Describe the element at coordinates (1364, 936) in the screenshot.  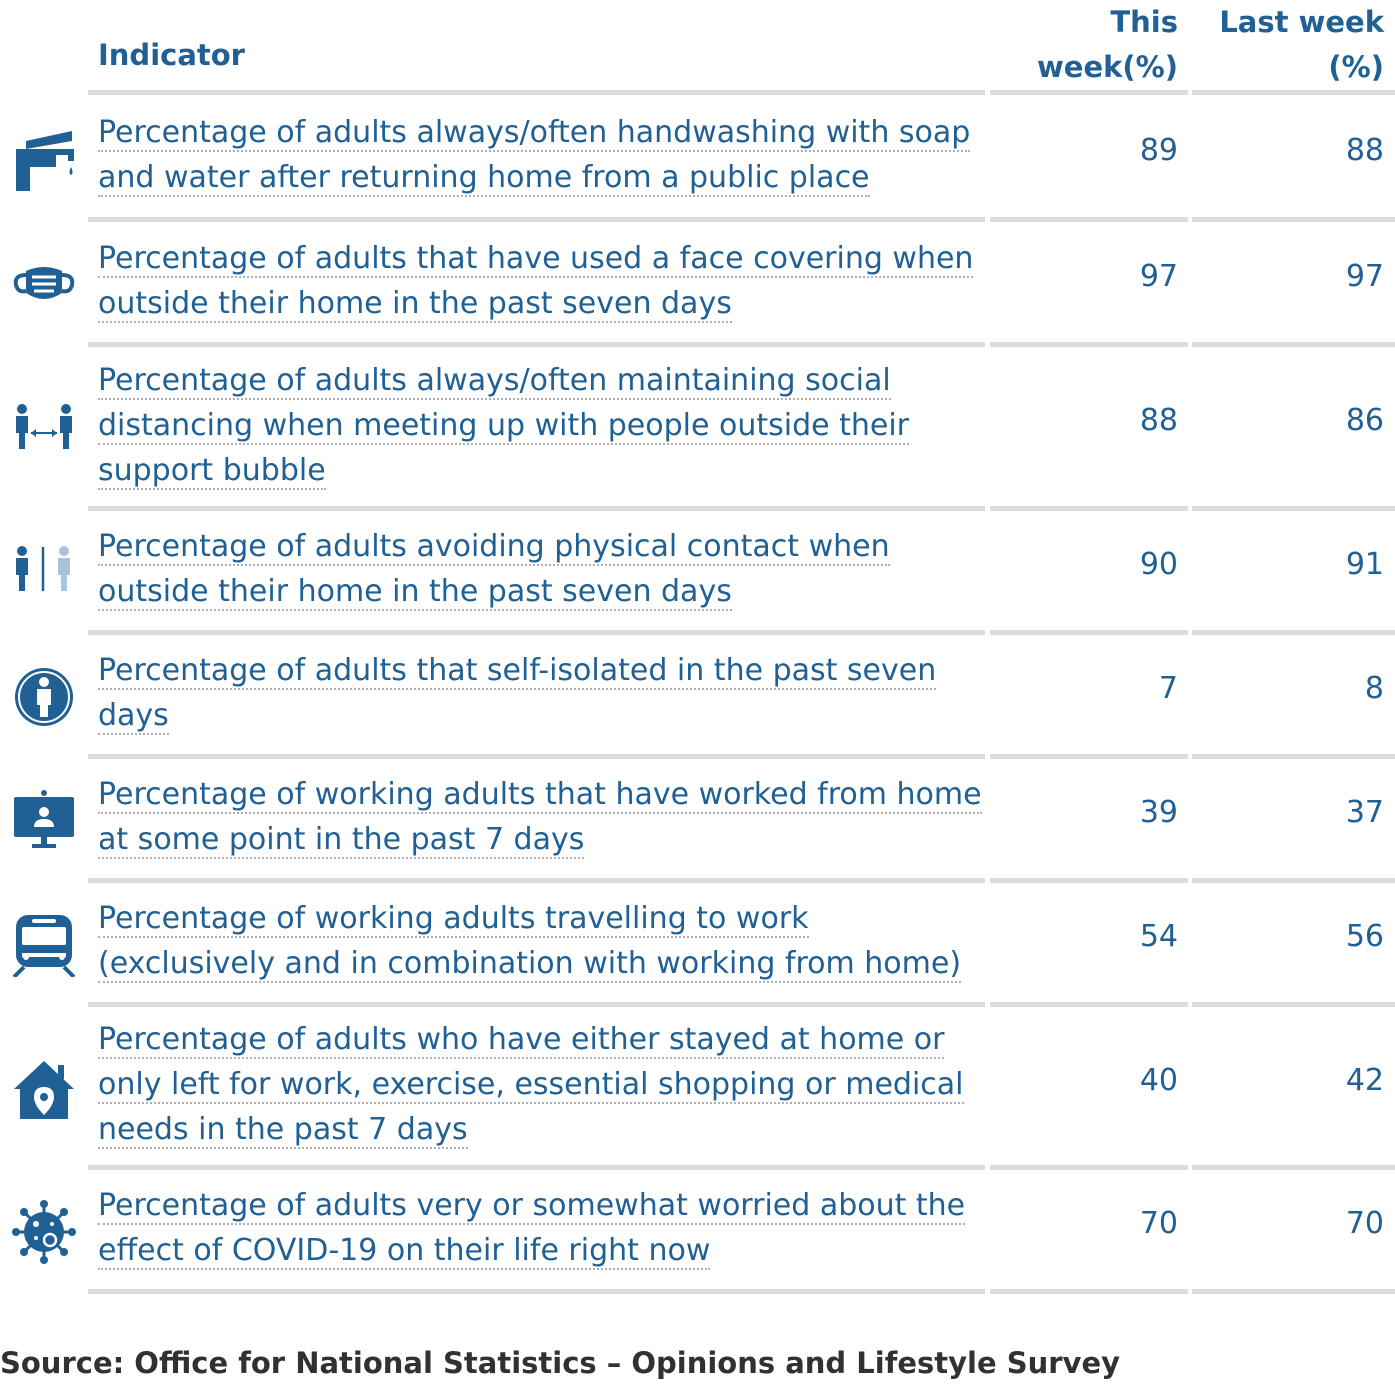
I see `last-week-value: 56` at that location.